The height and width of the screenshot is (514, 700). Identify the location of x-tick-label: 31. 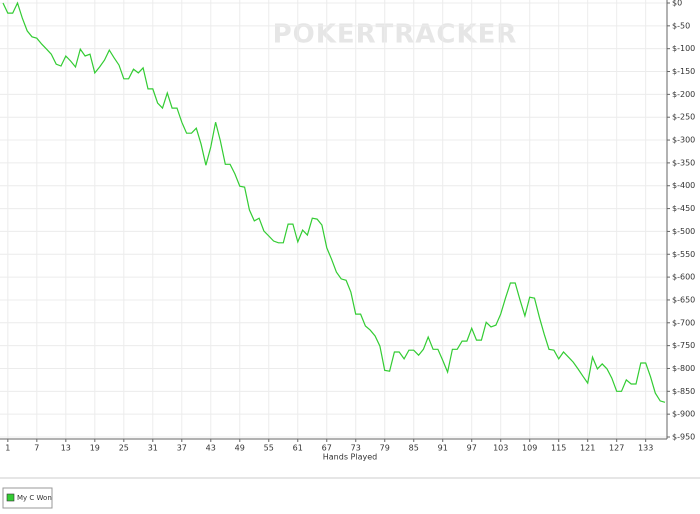
(153, 448).